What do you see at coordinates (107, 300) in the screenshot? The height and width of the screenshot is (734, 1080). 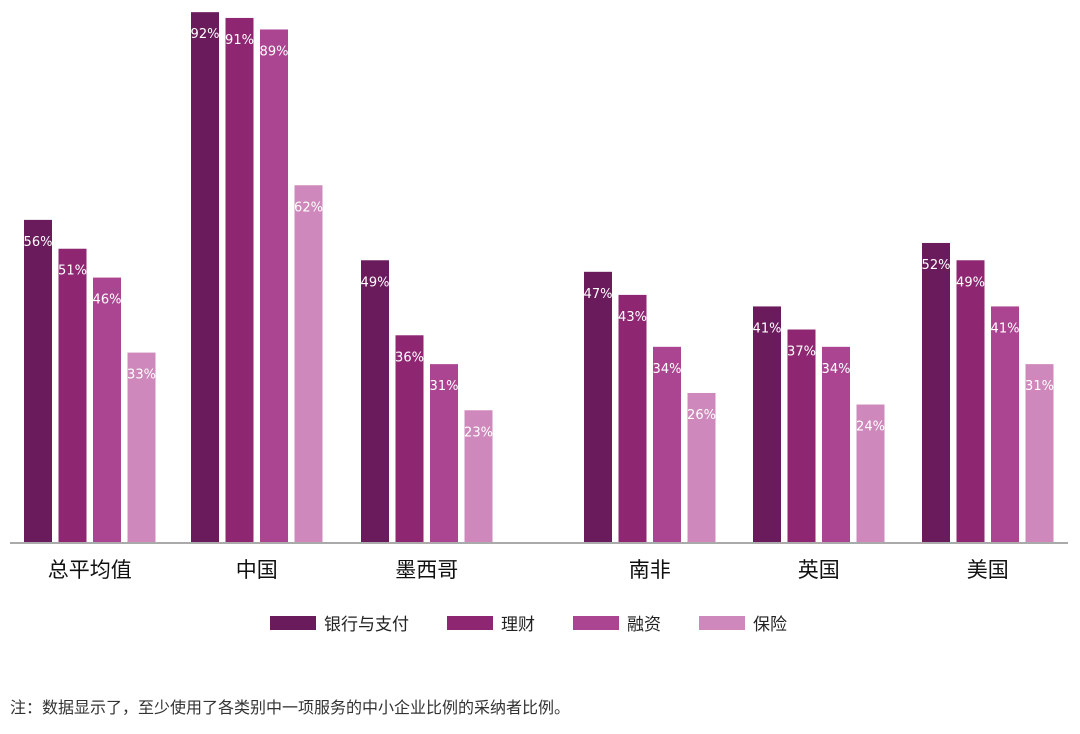 I see `bar-value-label: 46%` at bounding box center [107, 300].